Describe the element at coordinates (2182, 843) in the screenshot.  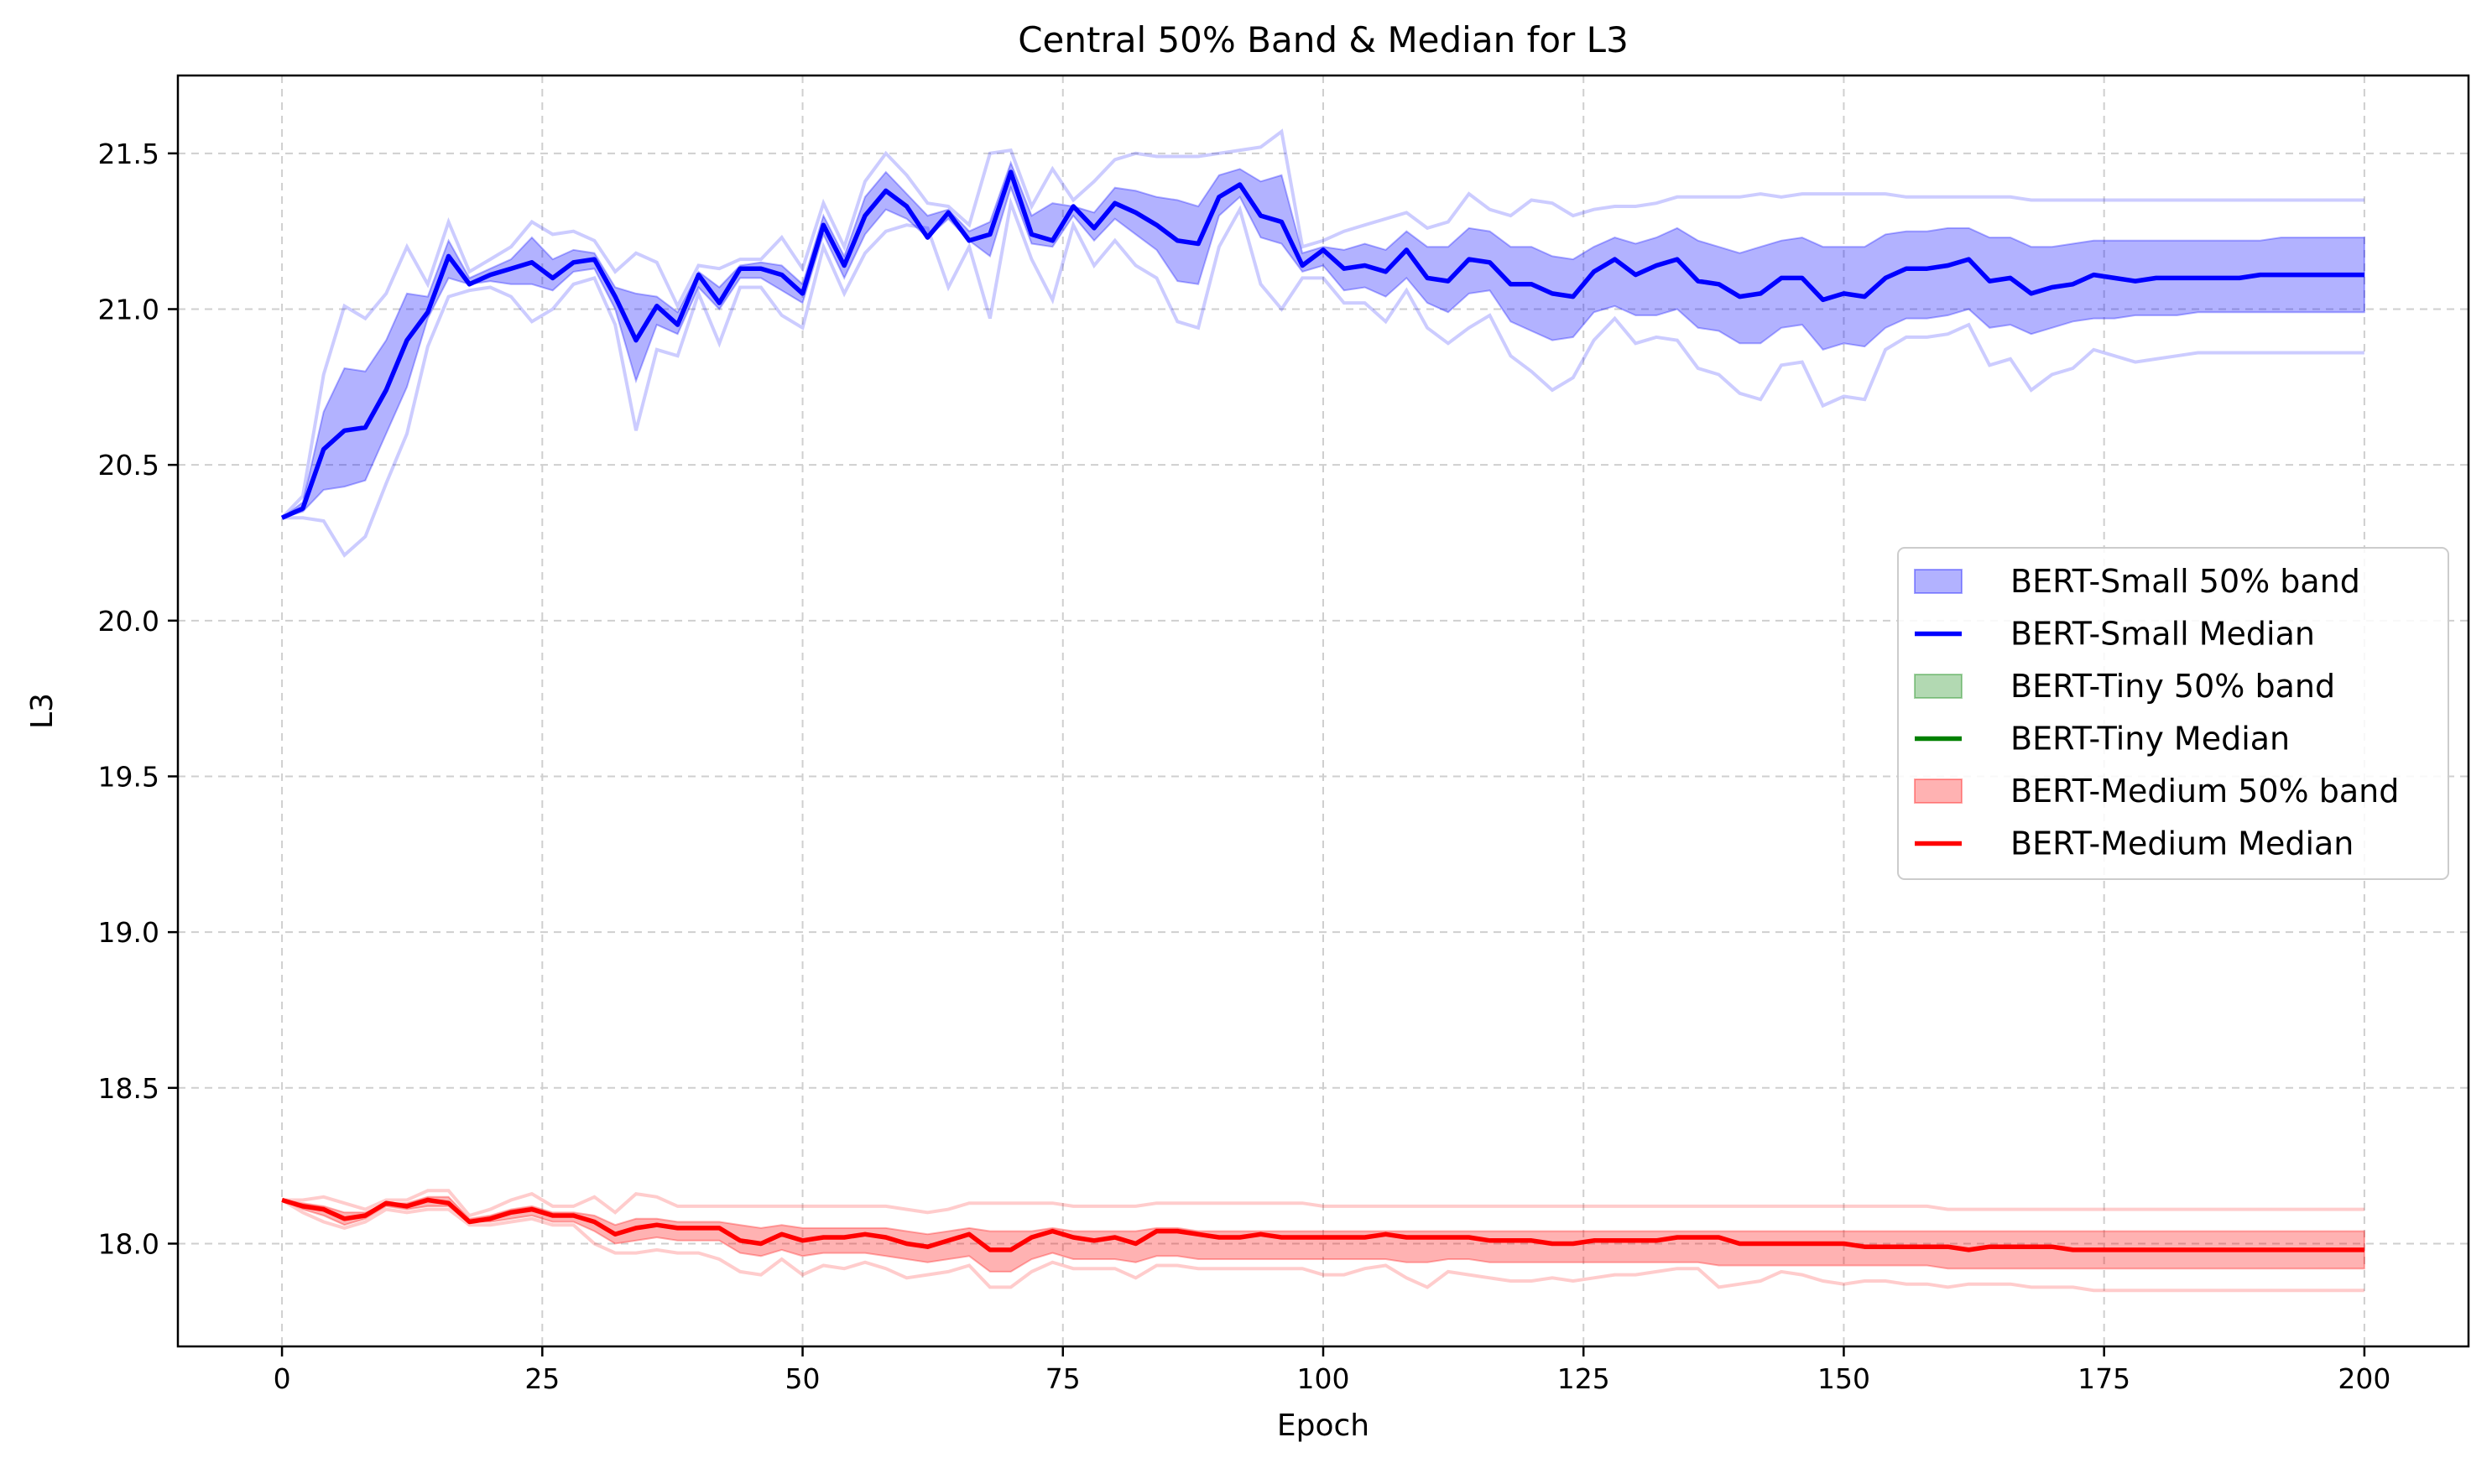
I see `legend-label-bert-medium-median: BERT-Medium Median` at that location.